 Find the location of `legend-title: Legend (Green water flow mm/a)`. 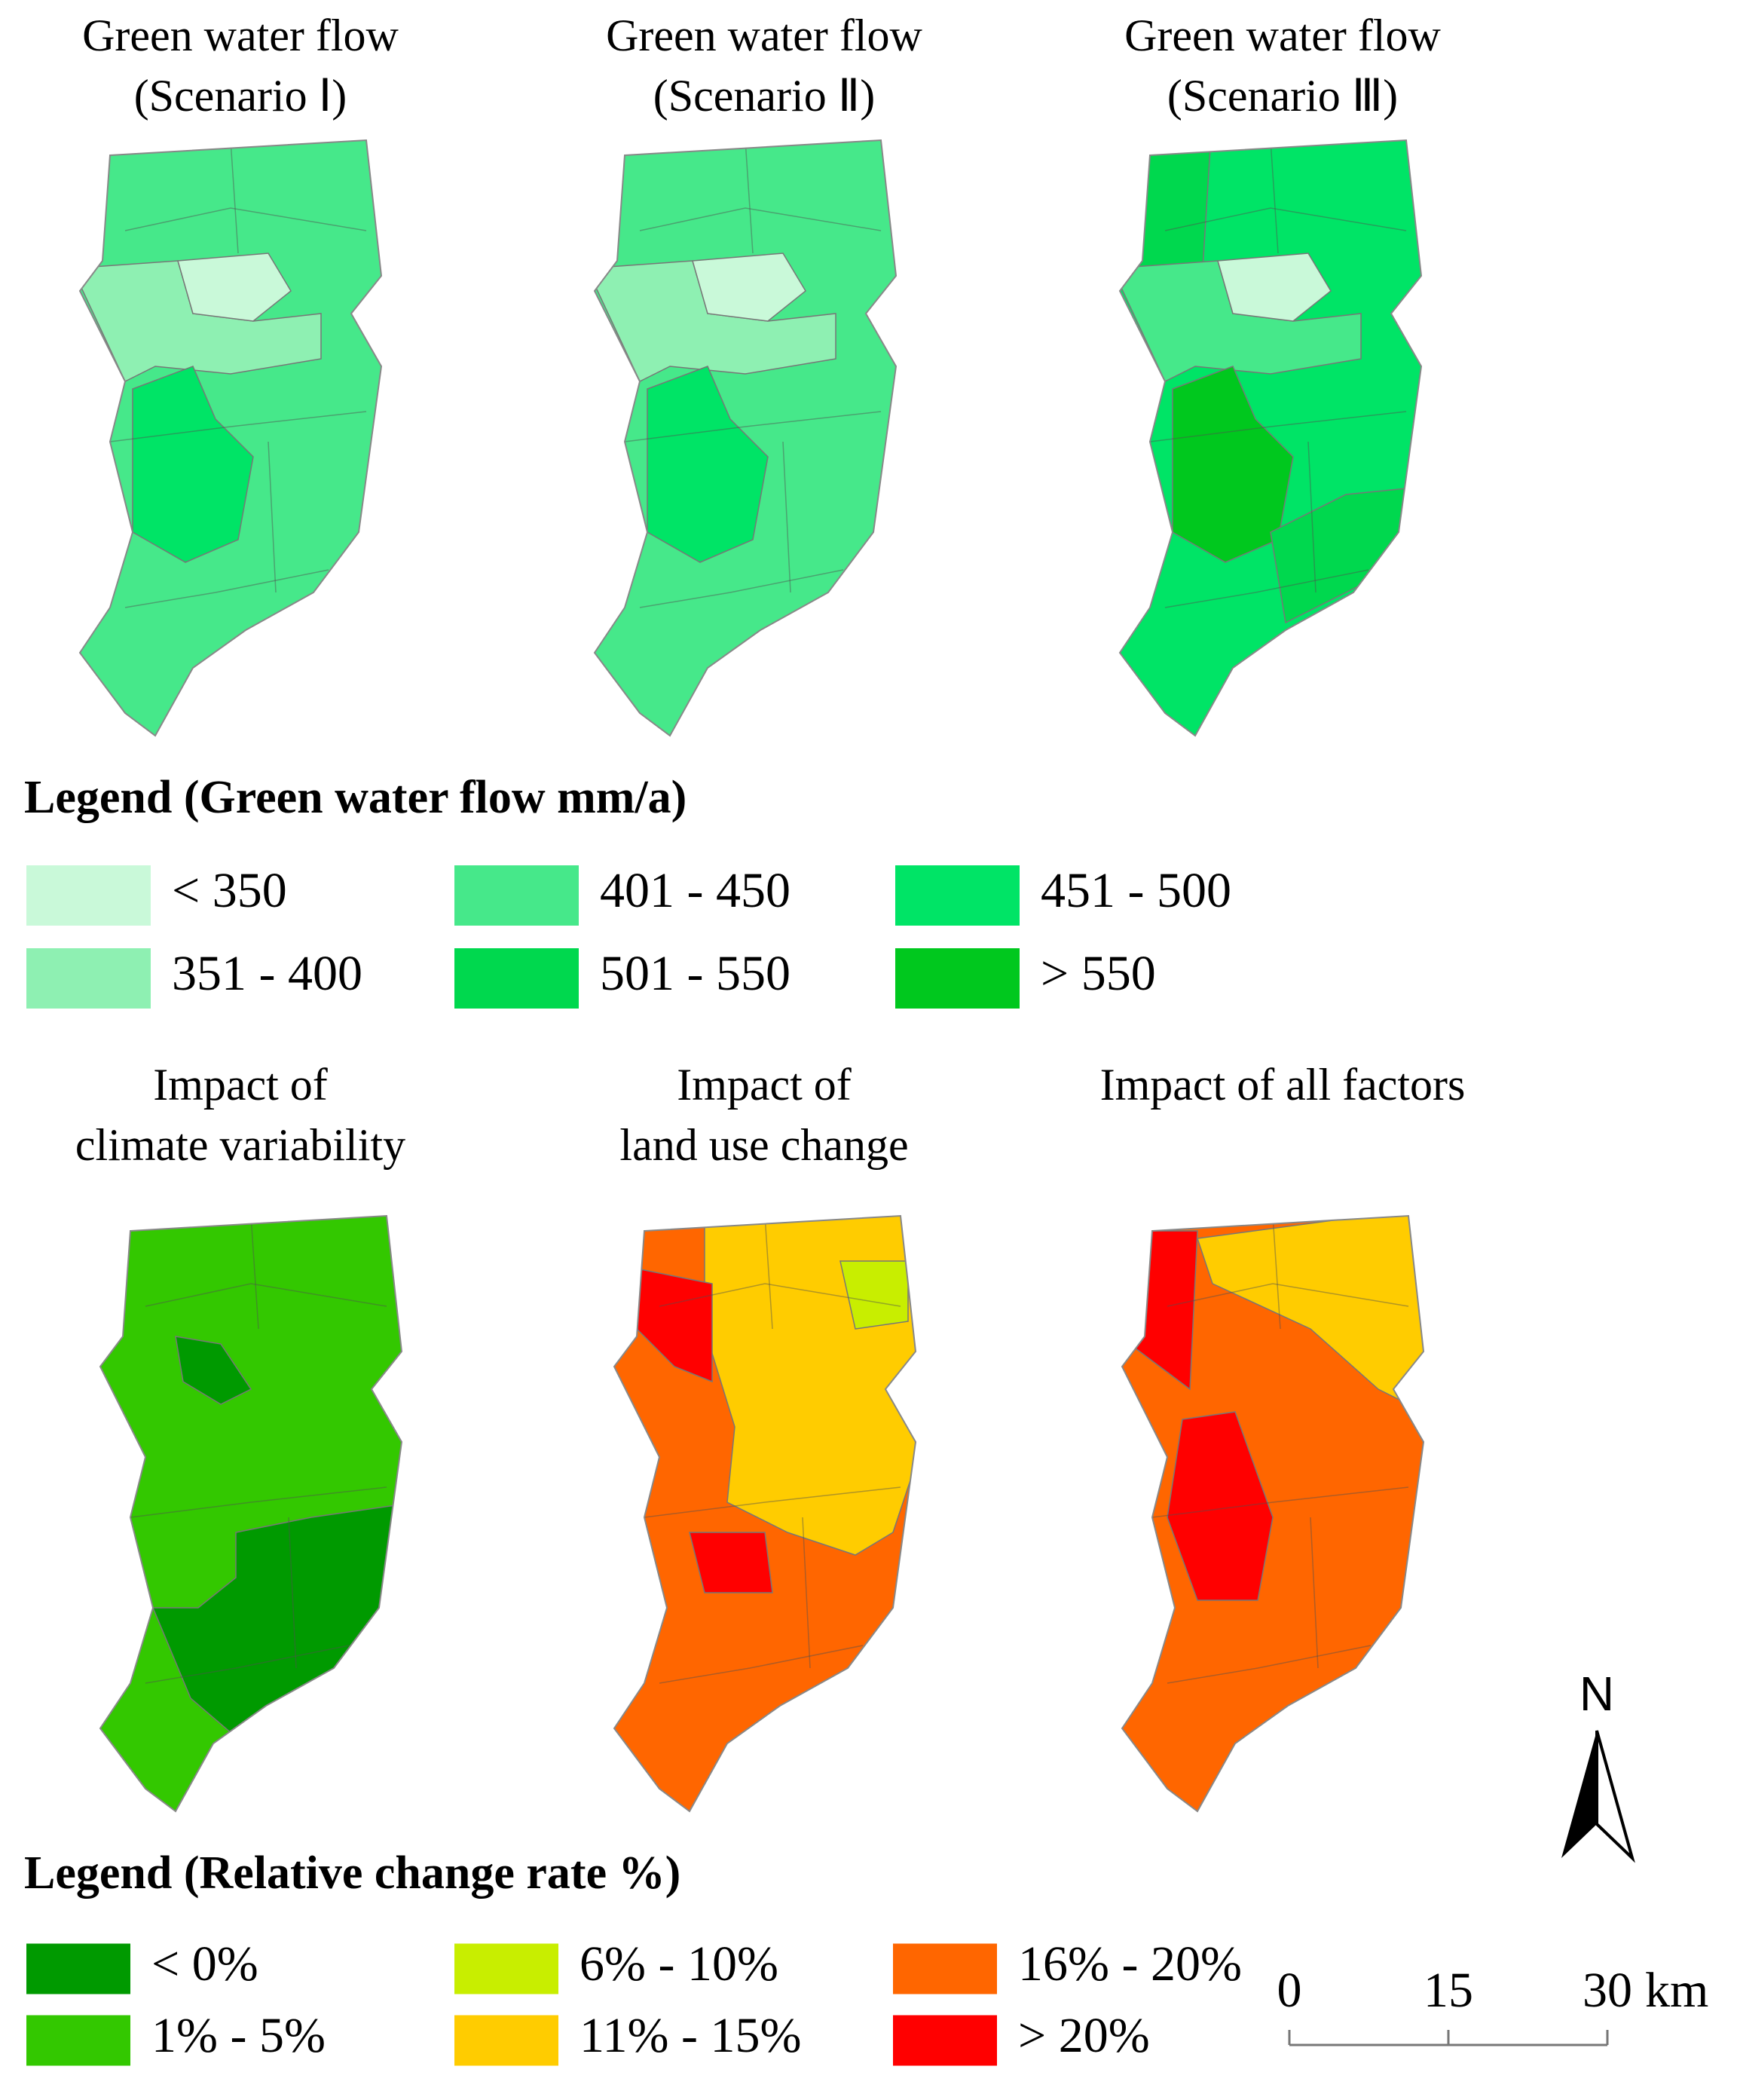

legend-title: Legend (Green water flow mm/a) is located at coordinates (355, 797).